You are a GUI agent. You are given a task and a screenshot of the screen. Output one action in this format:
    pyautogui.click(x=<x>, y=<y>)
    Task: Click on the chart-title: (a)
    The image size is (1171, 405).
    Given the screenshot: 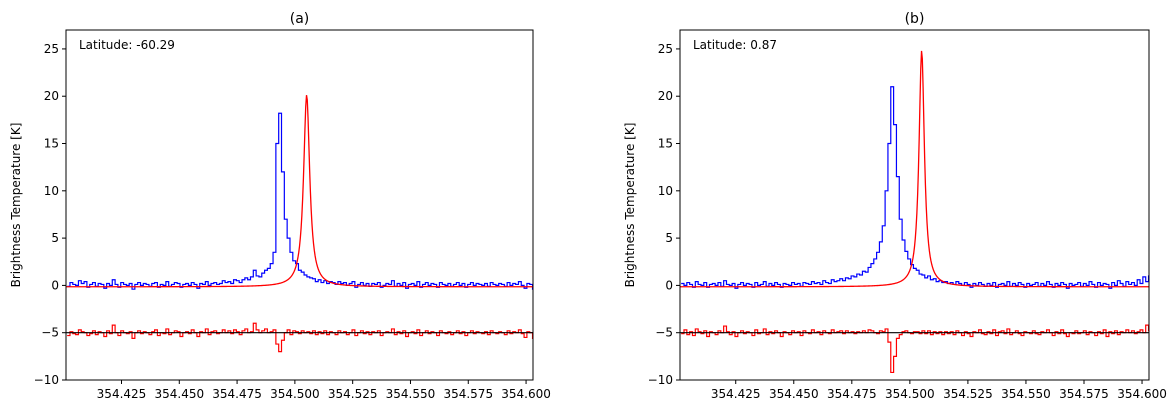 What is the action you would take?
    pyautogui.click(x=300, y=19)
    